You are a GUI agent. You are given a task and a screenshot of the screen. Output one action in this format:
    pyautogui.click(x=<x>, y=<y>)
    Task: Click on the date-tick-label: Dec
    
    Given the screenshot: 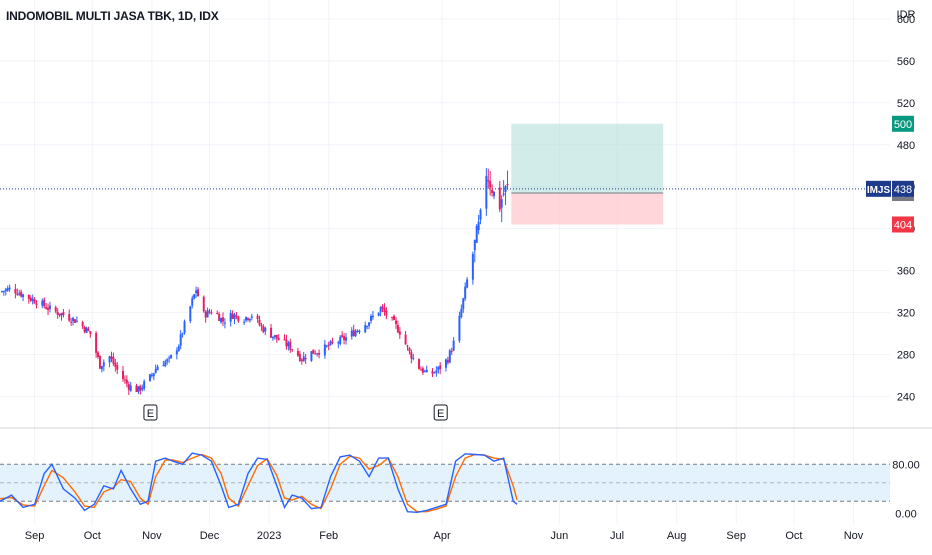 What is the action you would take?
    pyautogui.click(x=210, y=536)
    